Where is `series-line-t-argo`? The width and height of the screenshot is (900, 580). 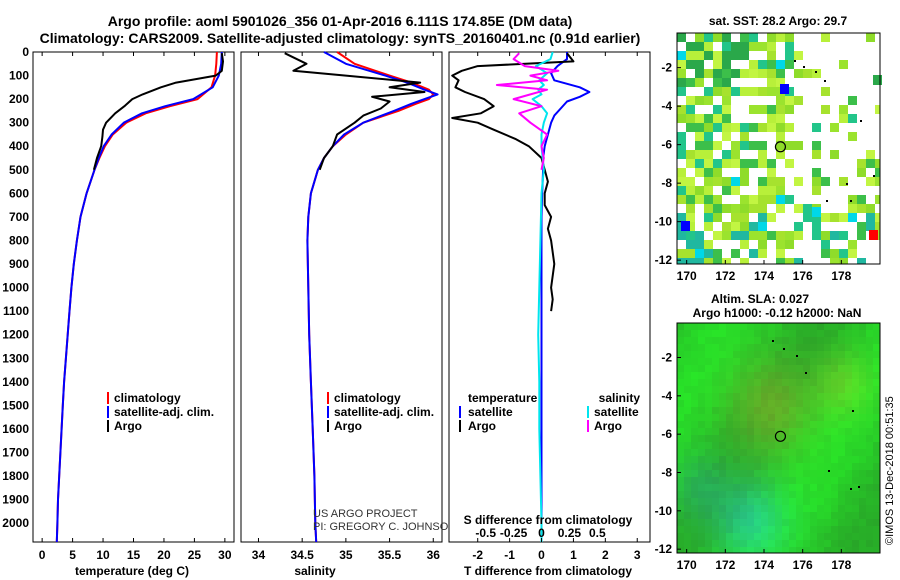 series-line-t-argo is located at coordinates (513, 182).